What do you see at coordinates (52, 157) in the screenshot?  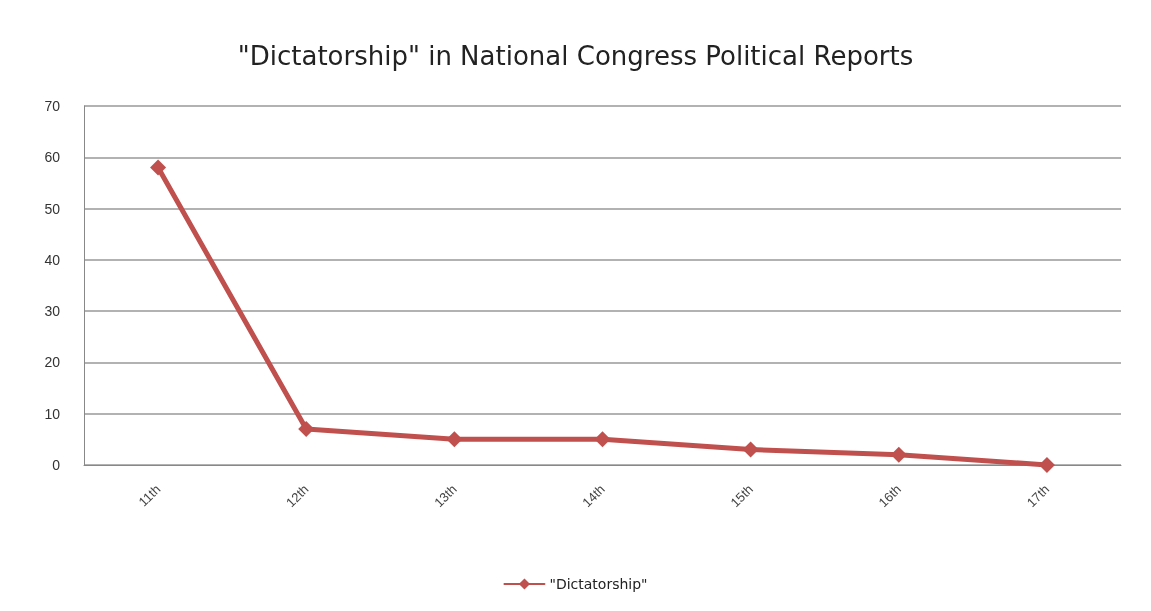 I see `y-tick-label: 60` at bounding box center [52, 157].